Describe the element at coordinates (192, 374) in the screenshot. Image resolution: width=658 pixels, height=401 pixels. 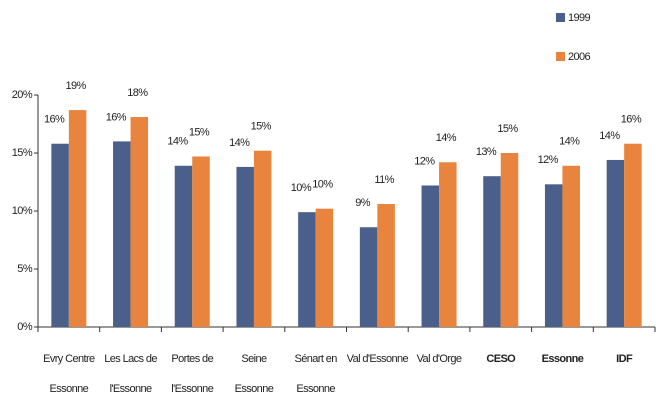
I see `x-tick-label: Portes de l'Essonne` at that location.